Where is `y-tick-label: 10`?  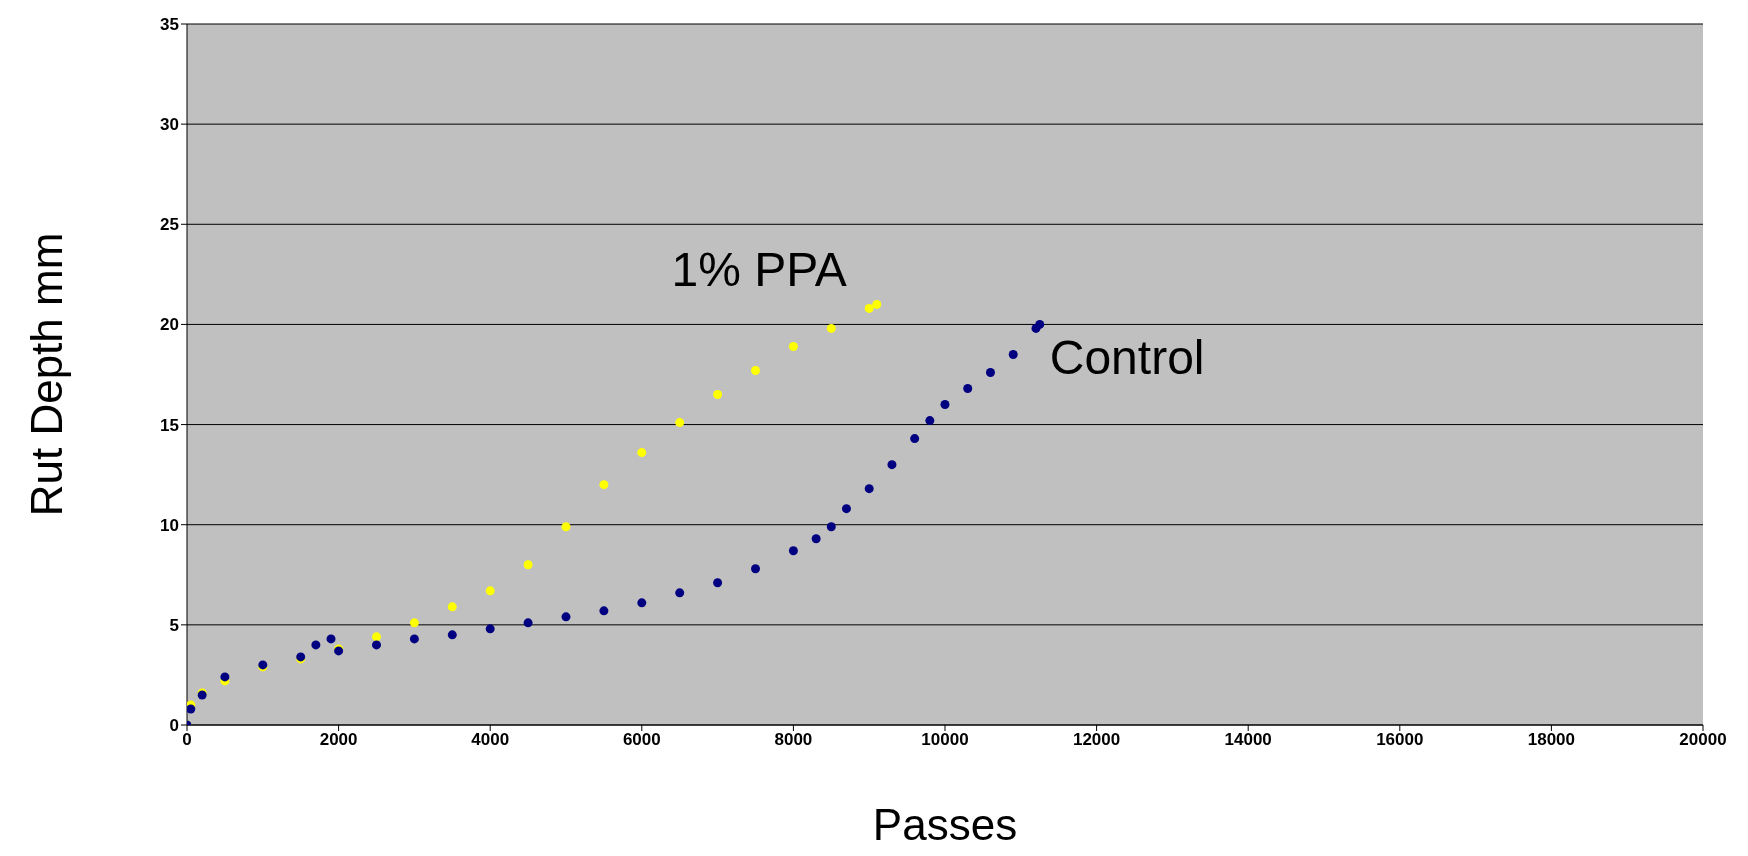
y-tick-label: 10 is located at coordinates (169, 525).